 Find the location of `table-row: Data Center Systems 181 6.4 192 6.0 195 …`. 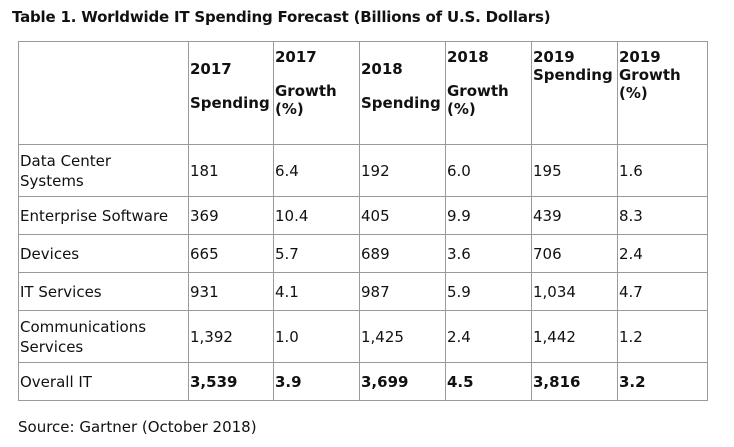

table-row: Data Center Systems 181 6.4 192 6.0 195 … is located at coordinates (363, 170).